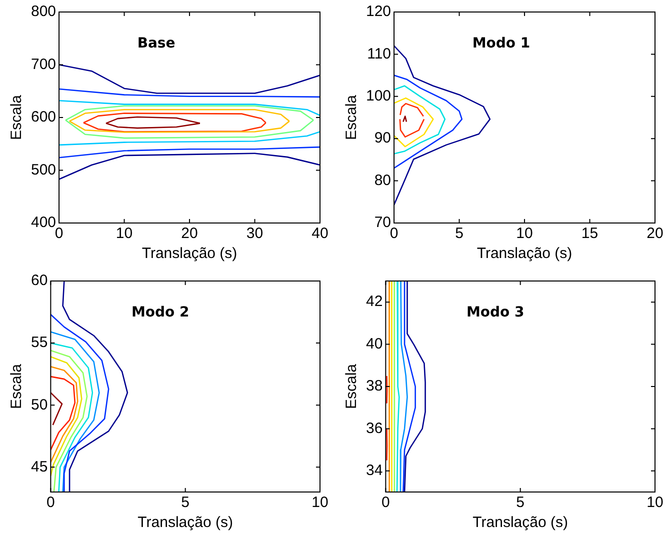 This screenshot has height=538, width=669. What do you see at coordinates (374, 386) in the screenshot?
I see `y-tick-label: 38` at bounding box center [374, 386].